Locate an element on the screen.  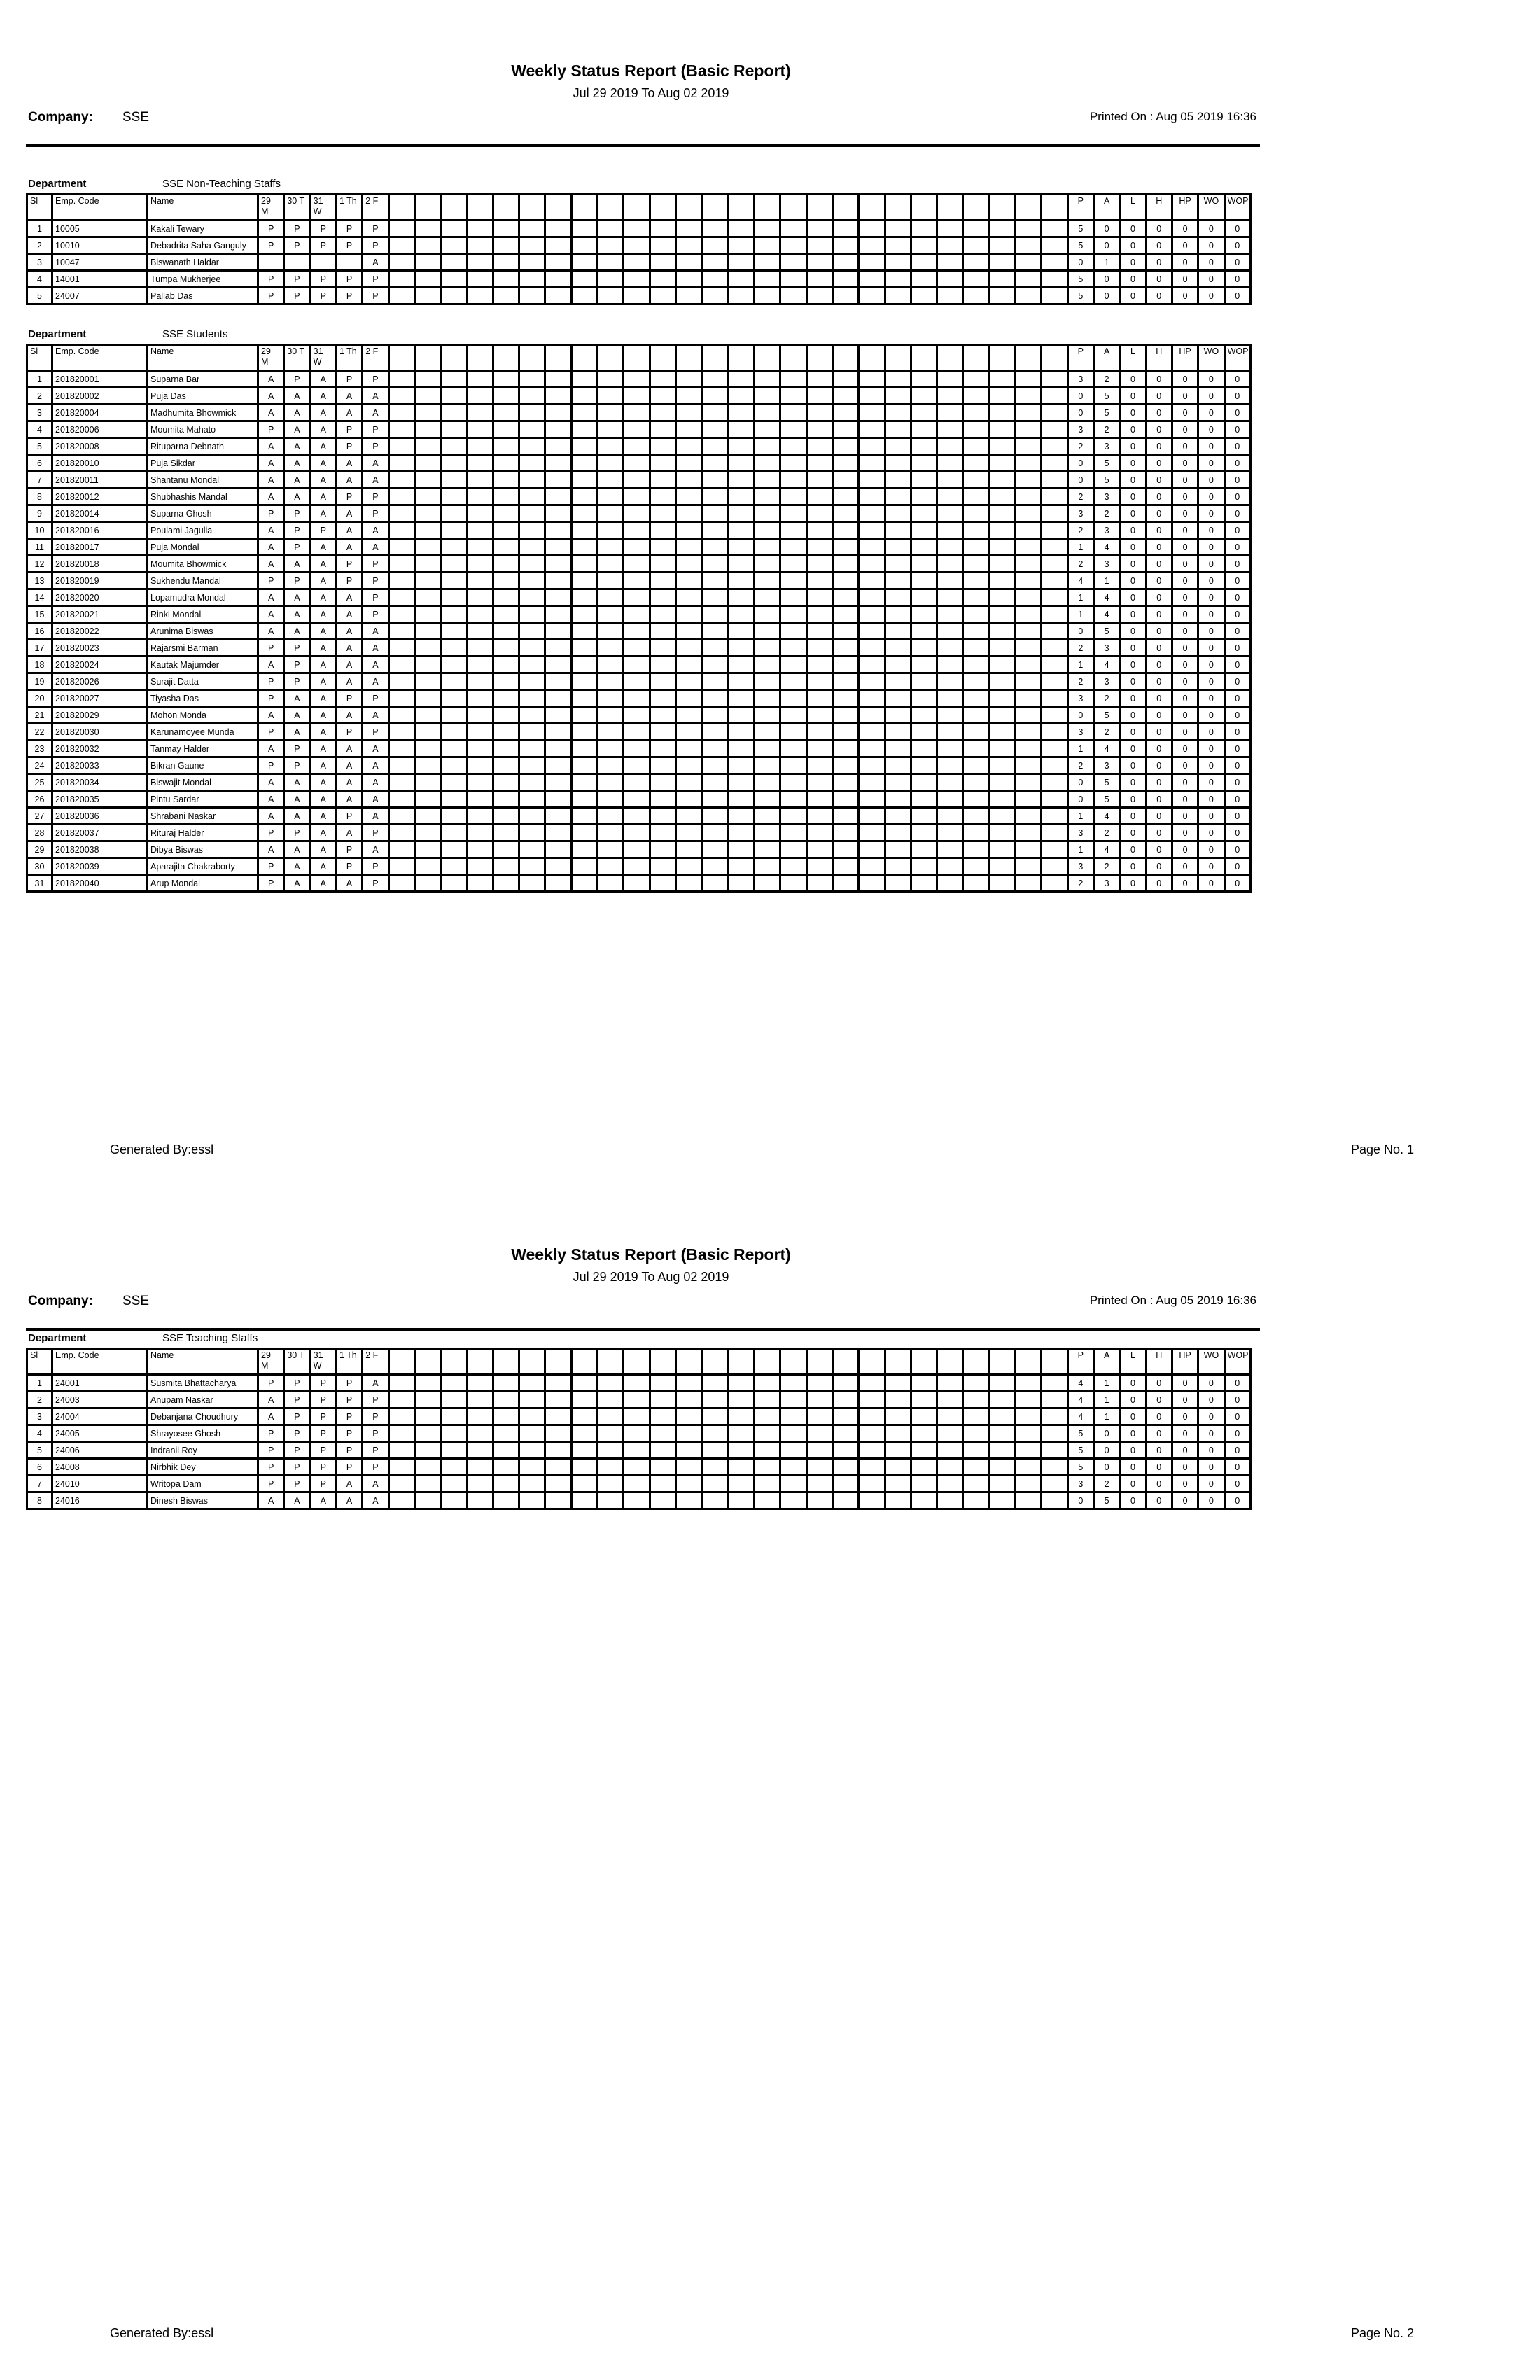
cell-name: Bikran Gaune is located at coordinates (202, 765).